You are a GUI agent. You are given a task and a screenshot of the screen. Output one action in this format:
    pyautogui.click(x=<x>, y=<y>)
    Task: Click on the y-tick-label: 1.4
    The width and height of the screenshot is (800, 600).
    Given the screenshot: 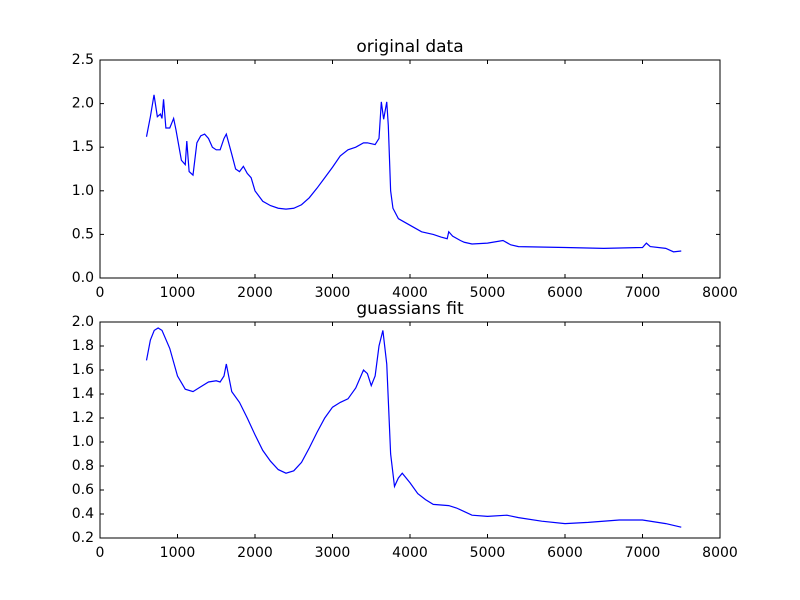 What is the action you would take?
    pyautogui.click(x=83, y=394)
    